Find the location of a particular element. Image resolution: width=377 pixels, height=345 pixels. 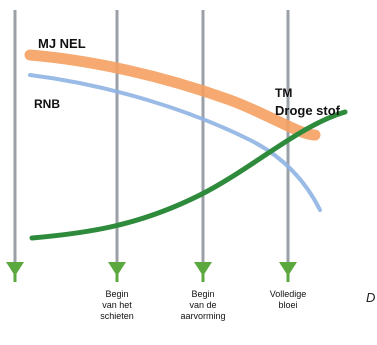

stage-label-aarvorming: Begin van de aarvorming is located at coordinates (203, 305).